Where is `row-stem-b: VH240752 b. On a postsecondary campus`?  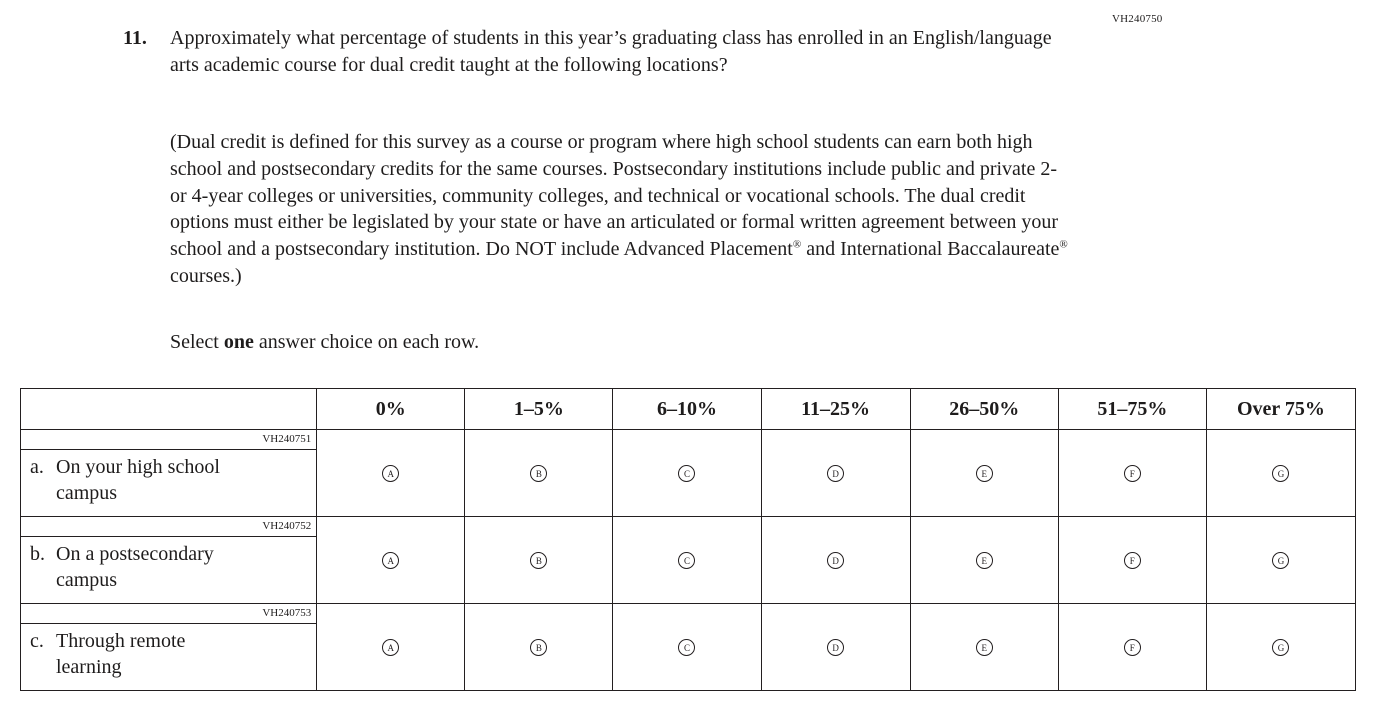 row-stem-b: VH240752 b. On a postsecondary campus is located at coordinates (168, 560).